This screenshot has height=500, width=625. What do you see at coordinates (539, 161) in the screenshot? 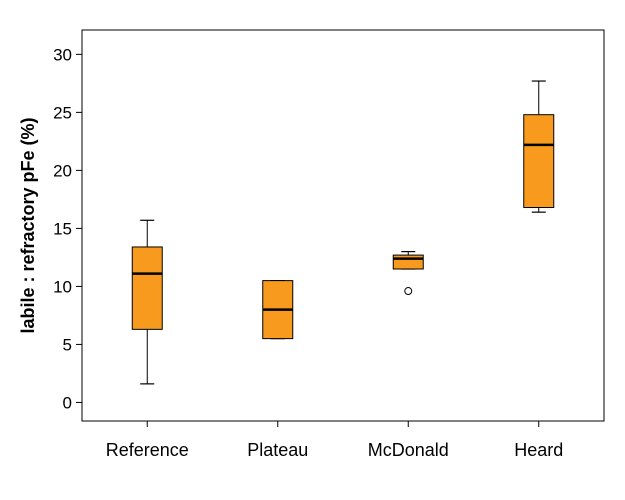
I see `box-heard` at bounding box center [539, 161].